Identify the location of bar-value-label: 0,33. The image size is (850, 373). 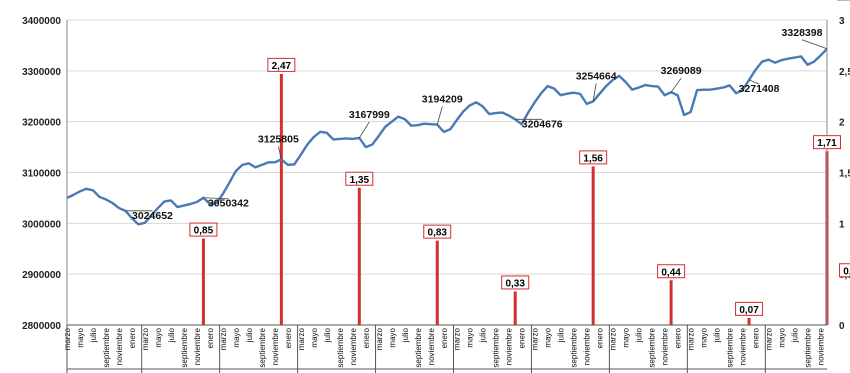
(515, 283).